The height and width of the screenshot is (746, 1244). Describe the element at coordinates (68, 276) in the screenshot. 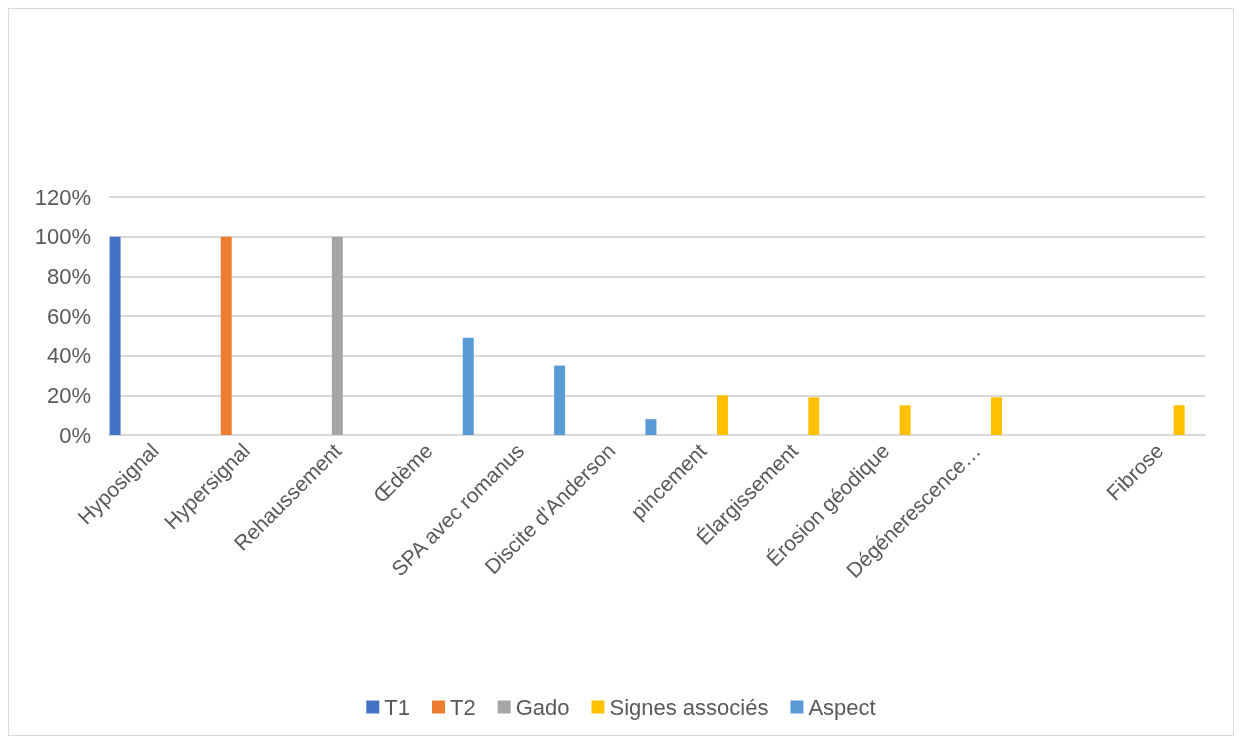

I see `y-tick-label: 80%` at that location.